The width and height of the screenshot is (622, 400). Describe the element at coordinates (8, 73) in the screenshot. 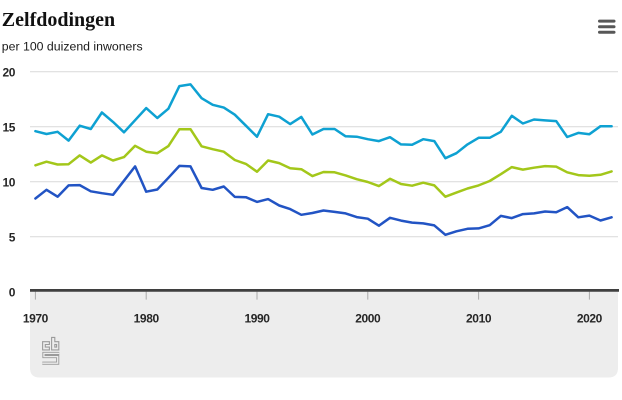

I see `svg-text: 20` at that location.